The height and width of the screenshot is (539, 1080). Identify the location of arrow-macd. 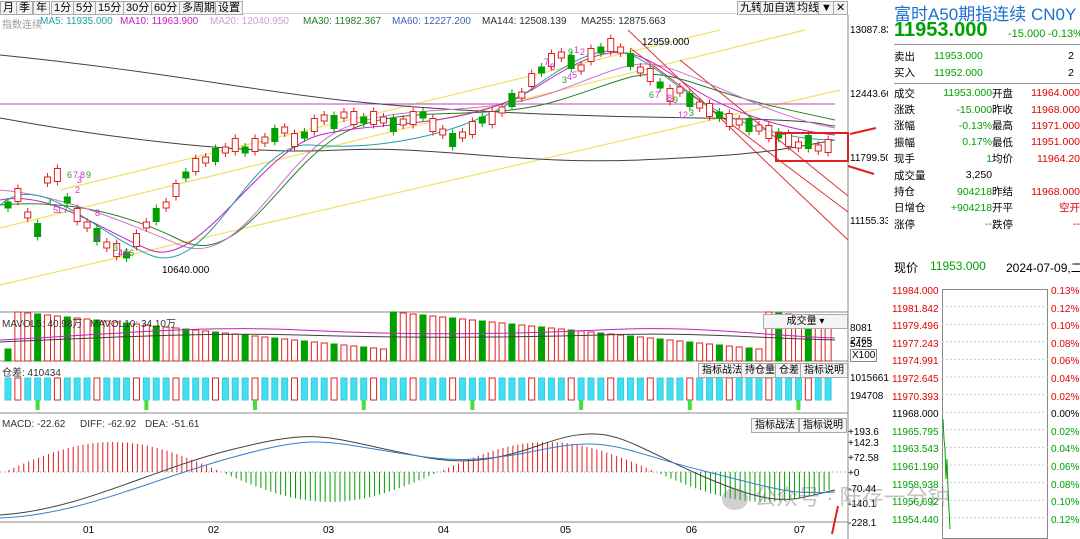
(835, 520).